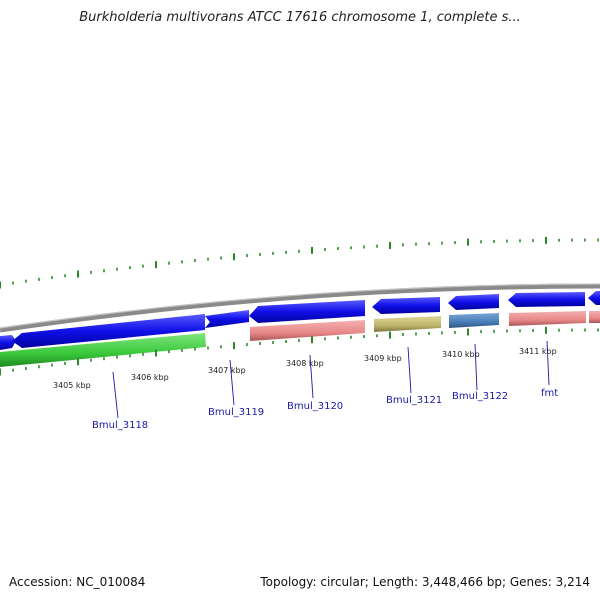 The width and height of the screenshot is (600, 600). Describe the element at coordinates (227, 370) in the screenshot. I see `kbp-label-3407: 3407 kbp` at that location.